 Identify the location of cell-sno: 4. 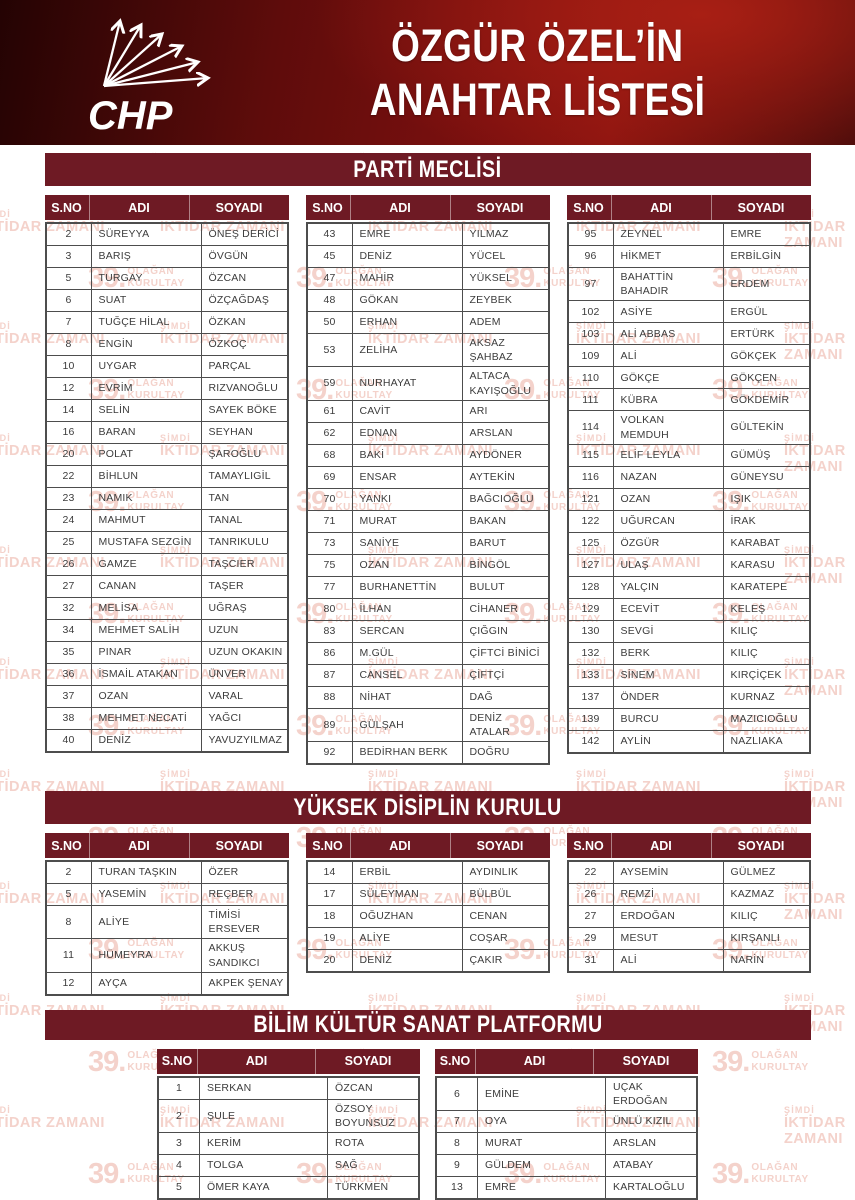
(179, 1166).